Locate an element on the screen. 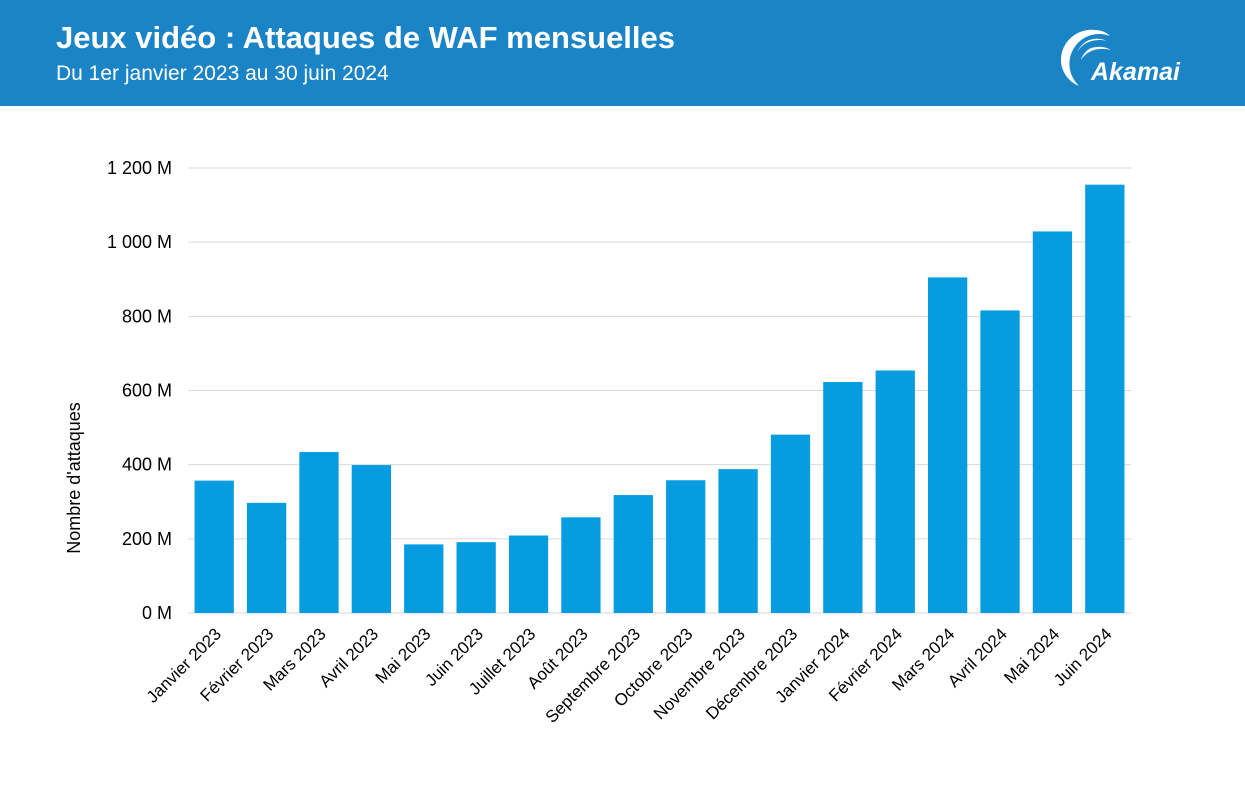 This screenshot has width=1245, height=800. akamai-logo-text: Akamai is located at coordinates (1135, 72).